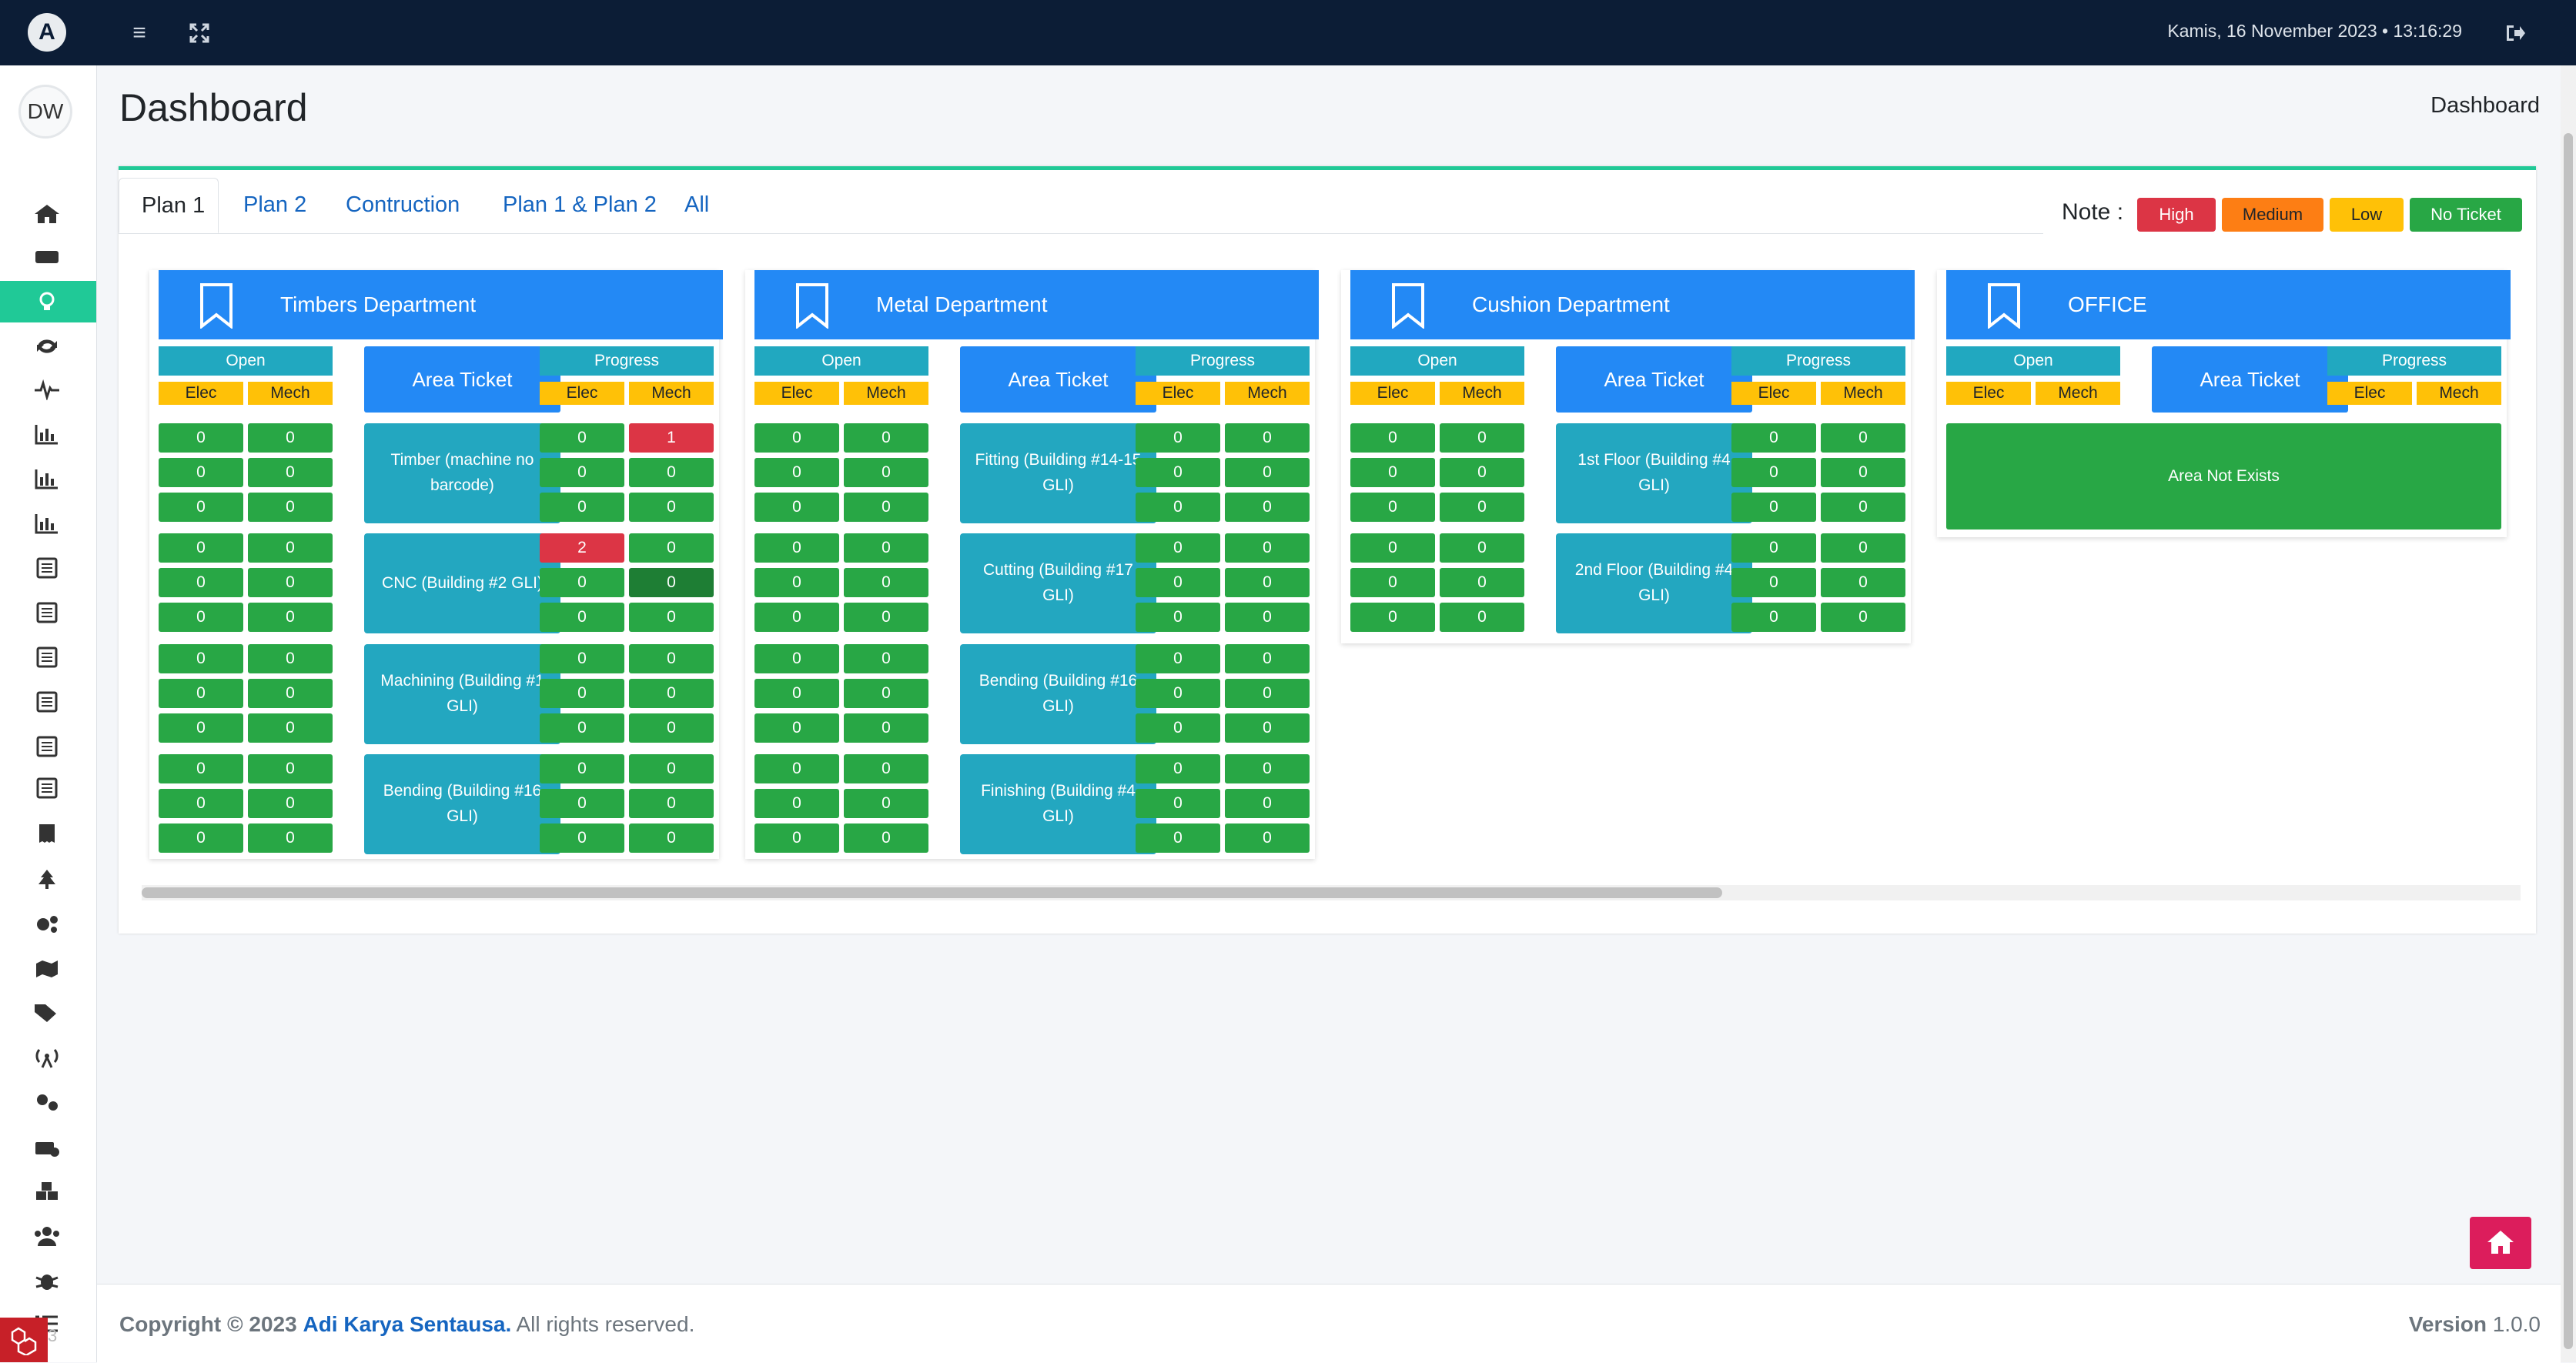  I want to click on home-fab-button, so click(2500, 1243).